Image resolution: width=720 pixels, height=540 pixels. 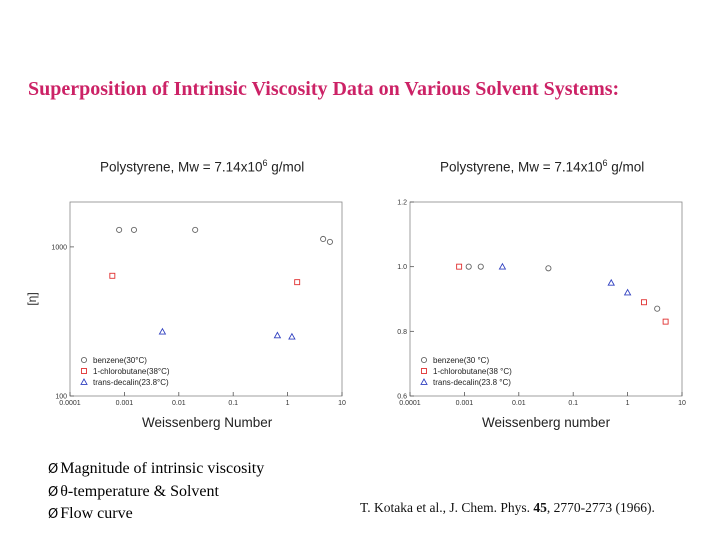 I want to click on right-chart-title-prefix: Polystyrene, Mw = 7.14x10, so click(x=521, y=167).